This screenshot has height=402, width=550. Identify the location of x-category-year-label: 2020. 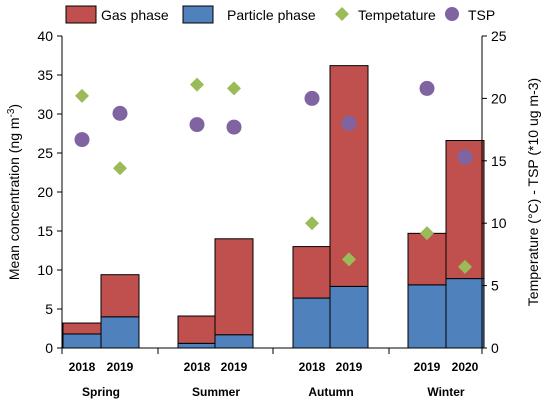
(465, 367).